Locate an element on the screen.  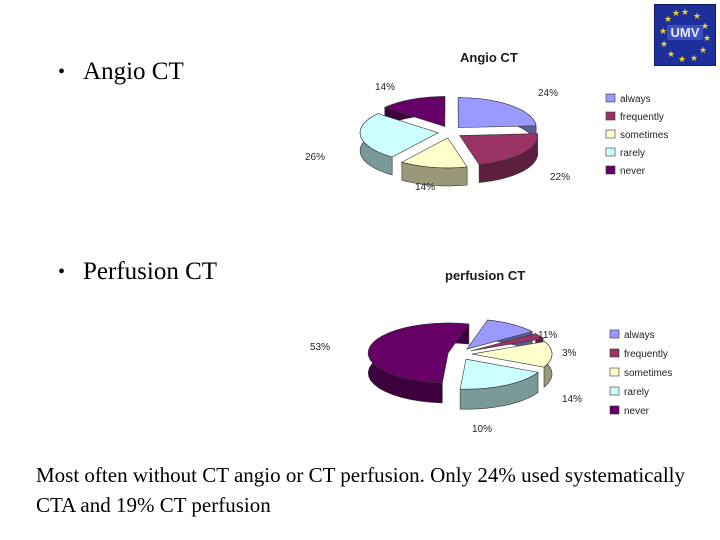
logo-text: UMV is located at coordinates (685, 32).